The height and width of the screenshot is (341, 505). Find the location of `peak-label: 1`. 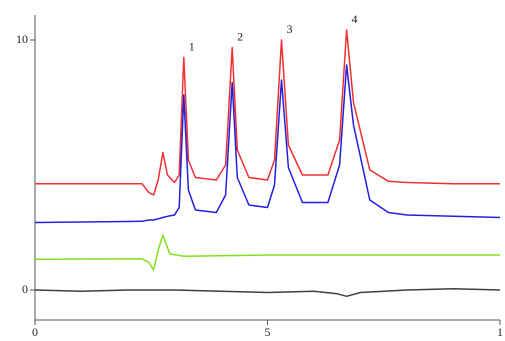

peak-label: 1 is located at coordinates (192, 46).